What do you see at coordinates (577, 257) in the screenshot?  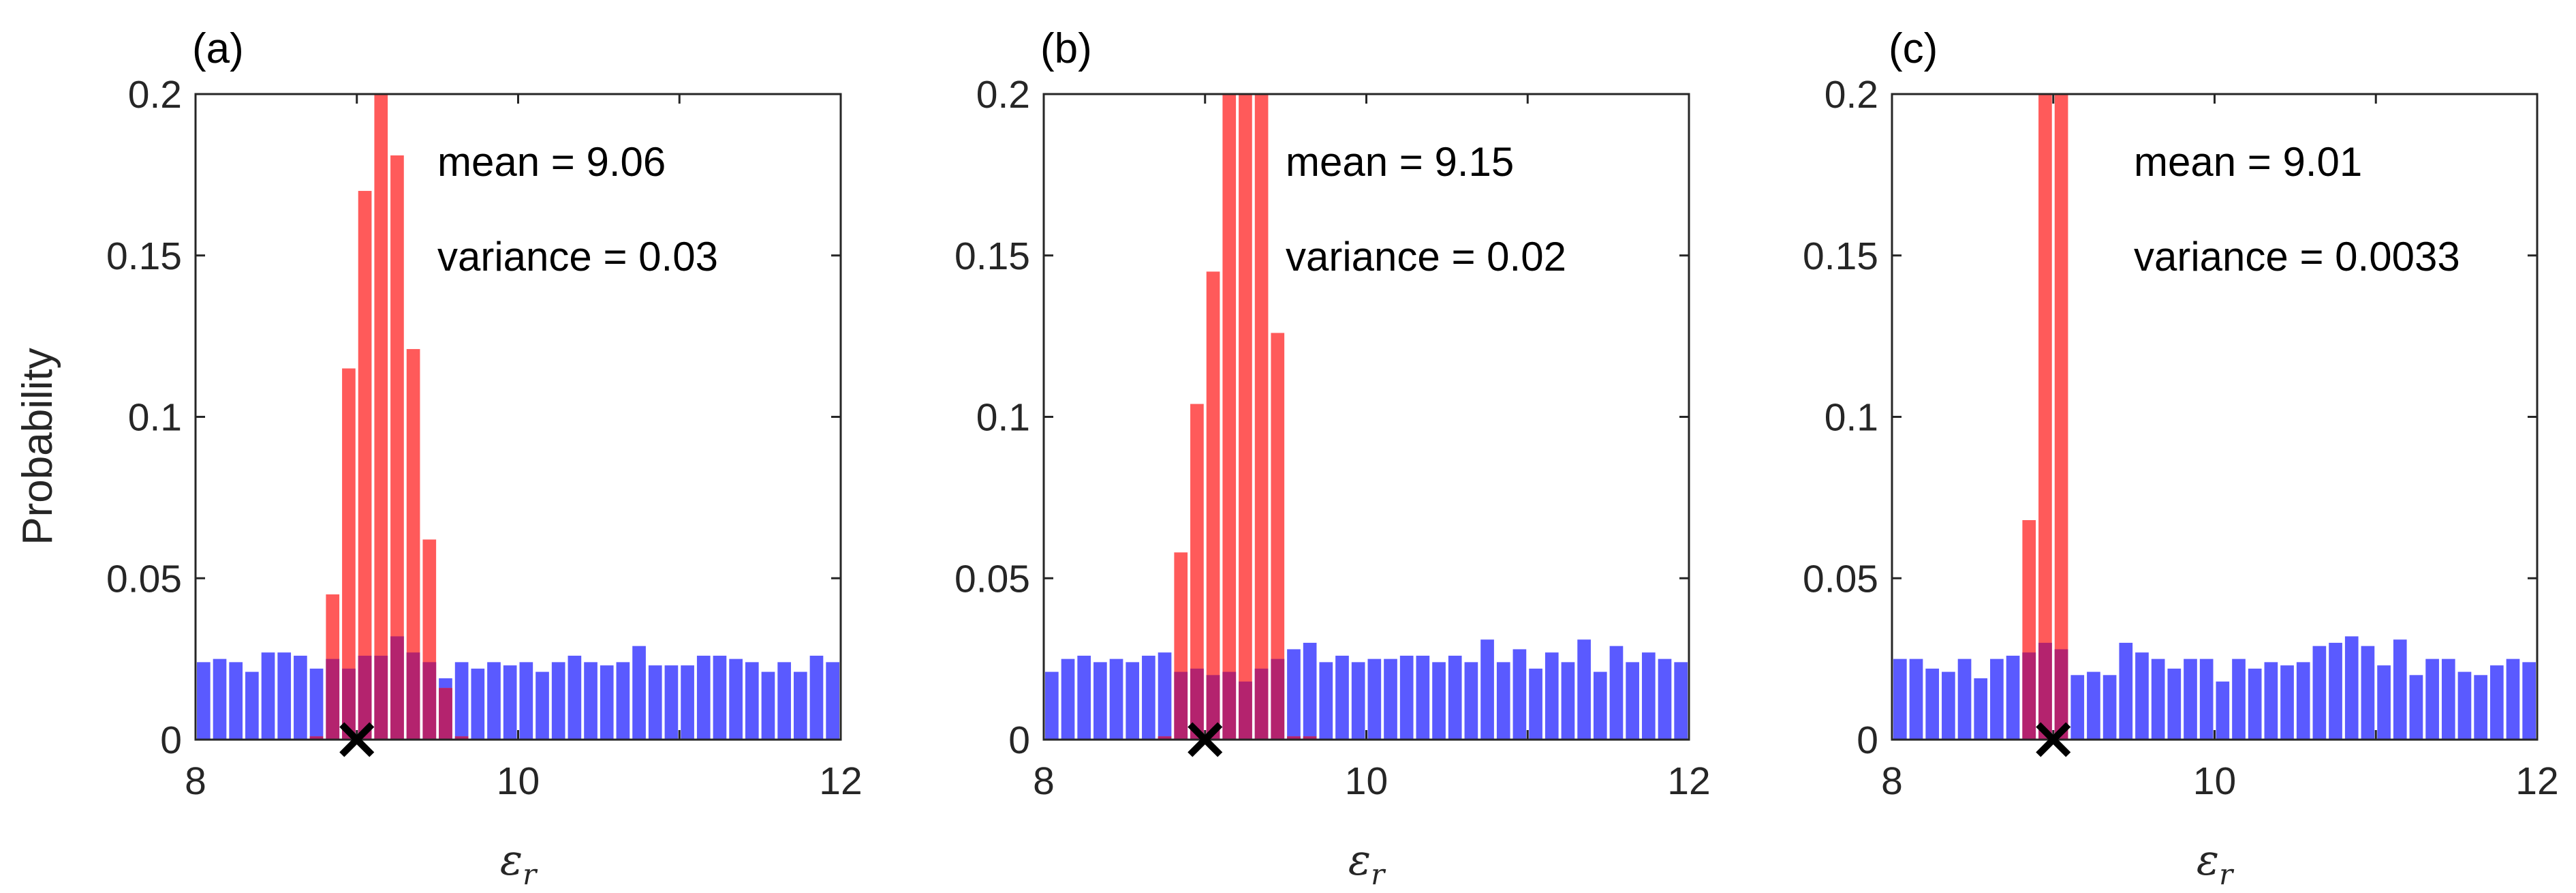 I see `variance-annotation: variance = 0.03` at bounding box center [577, 257].